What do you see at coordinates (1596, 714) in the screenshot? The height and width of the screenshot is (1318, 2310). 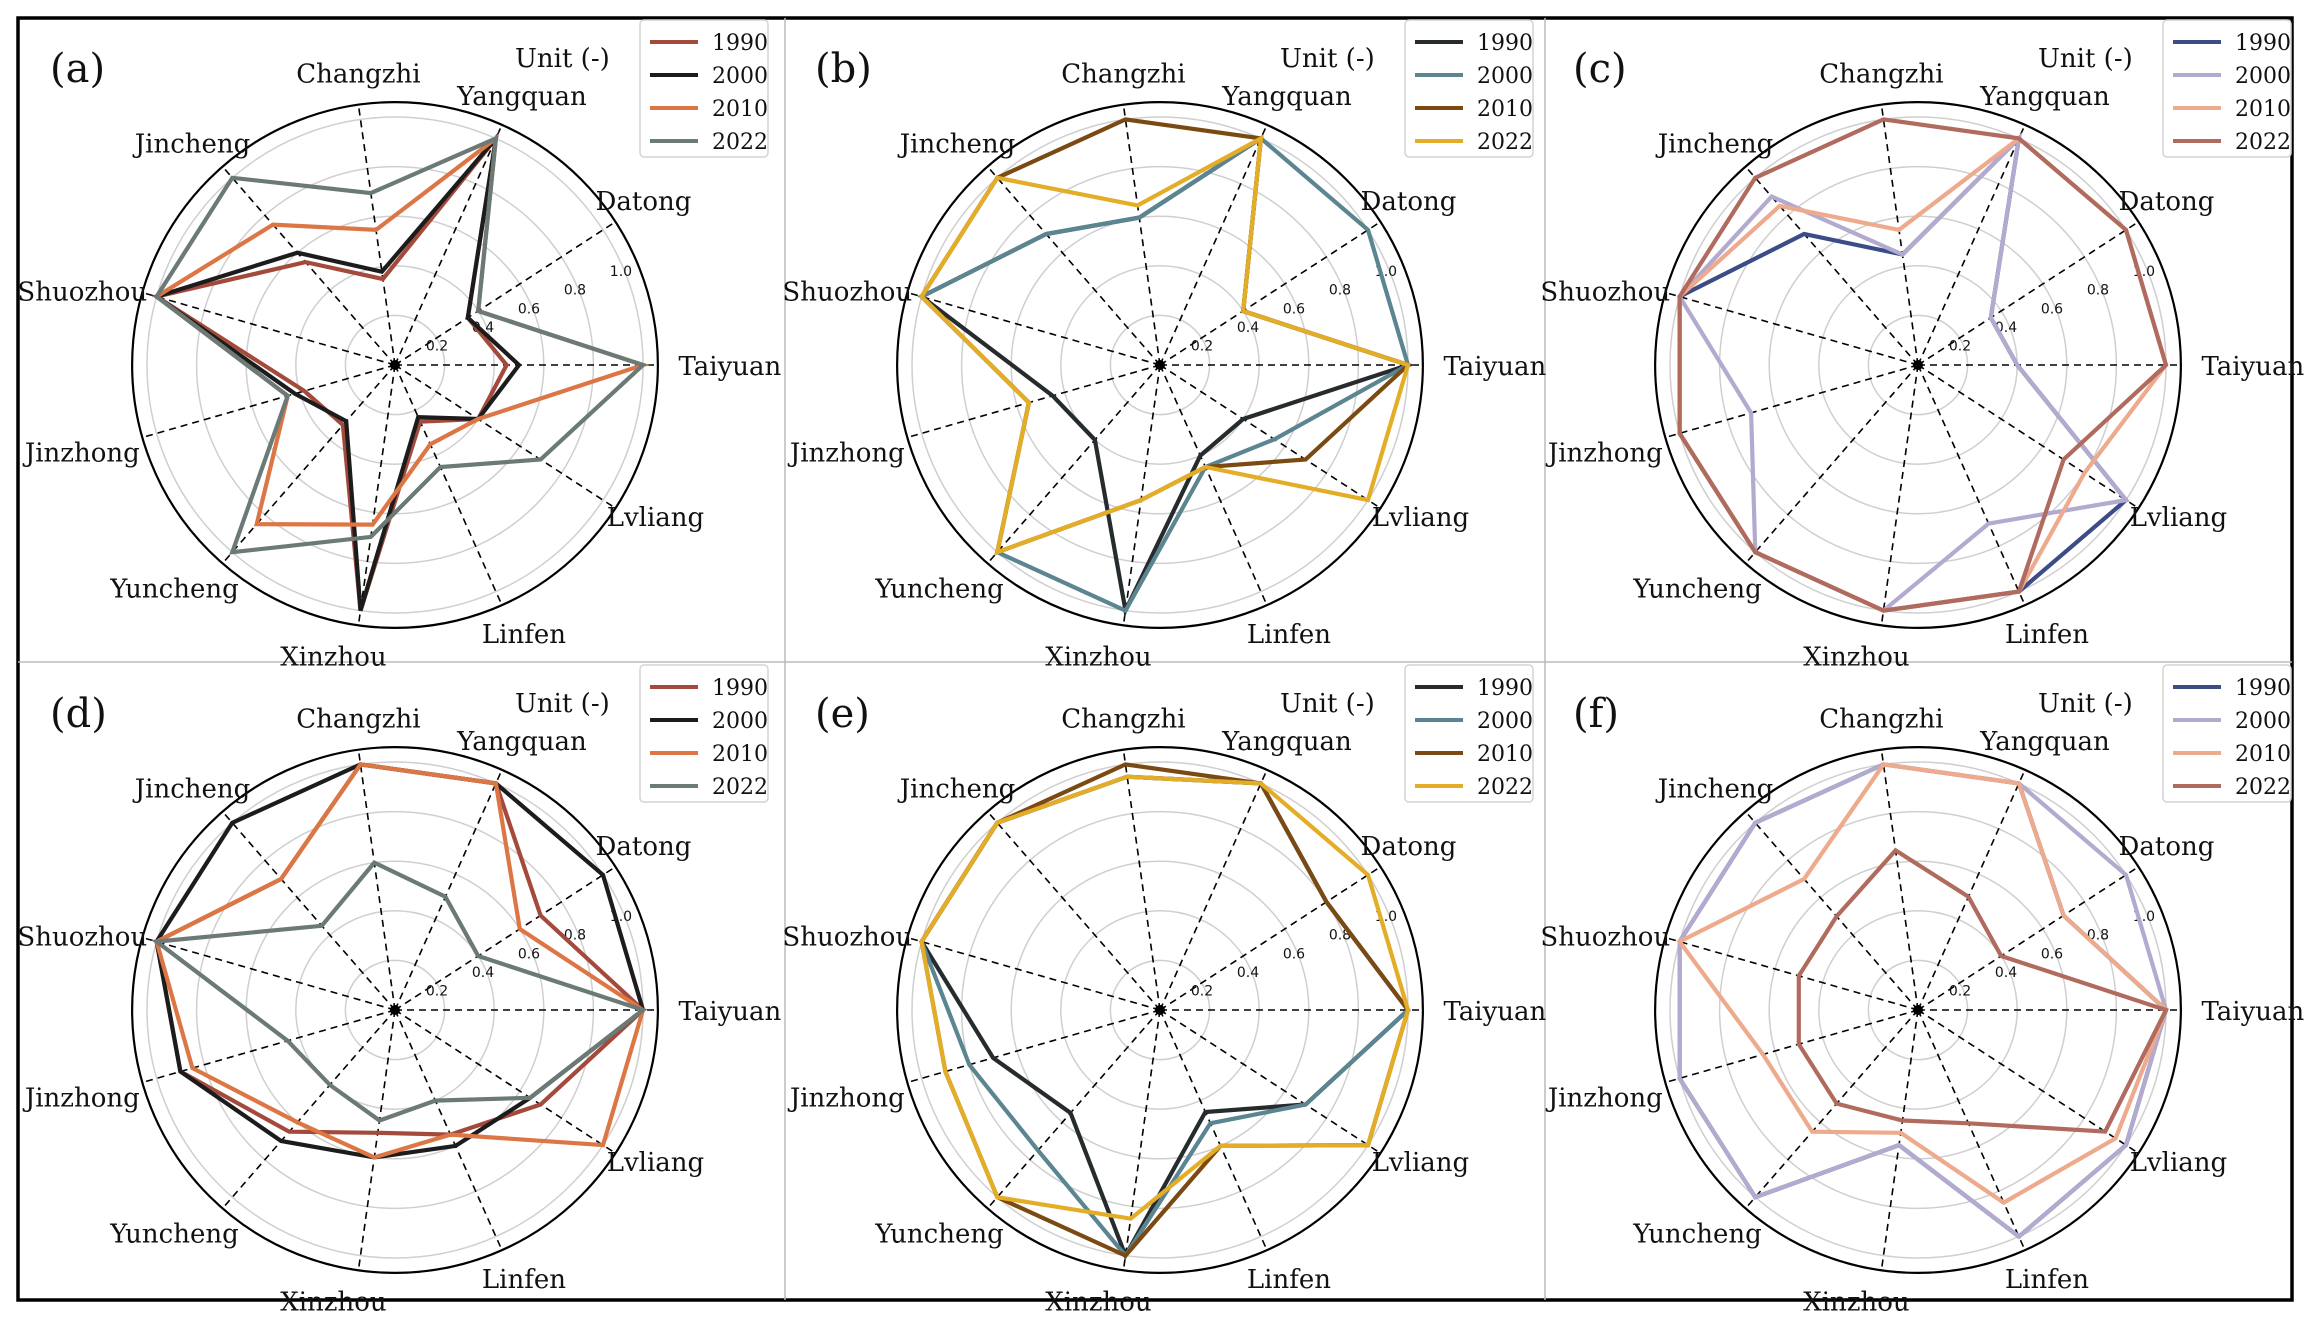 I see `panel-label: (f)` at bounding box center [1596, 714].